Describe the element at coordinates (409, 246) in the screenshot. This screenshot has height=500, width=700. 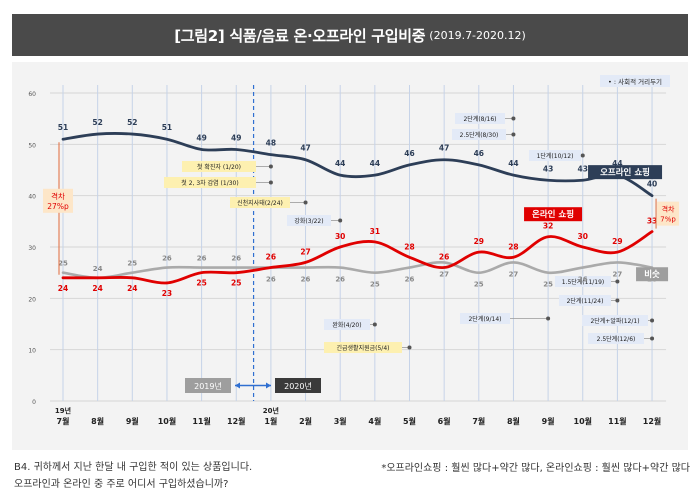
I see `data-label: 28` at that location.